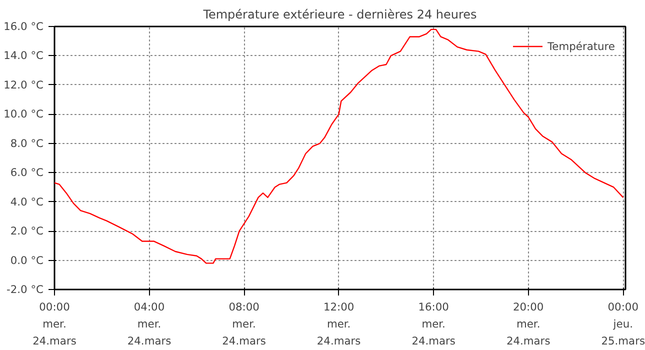  I want to click on y-tick-label: 4.0 °C, so click(27, 201).